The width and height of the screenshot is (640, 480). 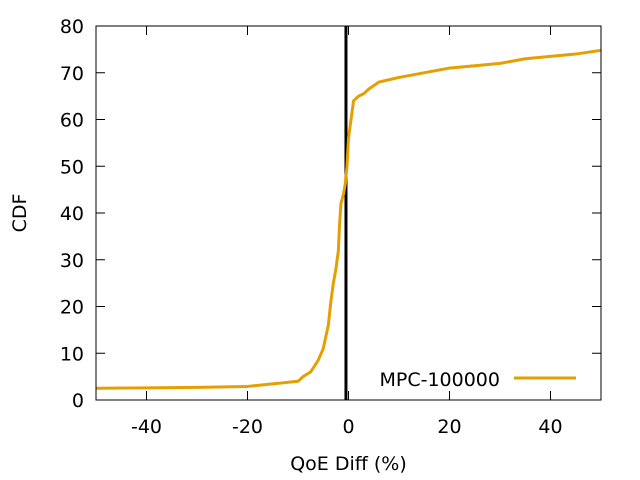 I want to click on y-tick-label-6: 60, so click(x=72, y=121).